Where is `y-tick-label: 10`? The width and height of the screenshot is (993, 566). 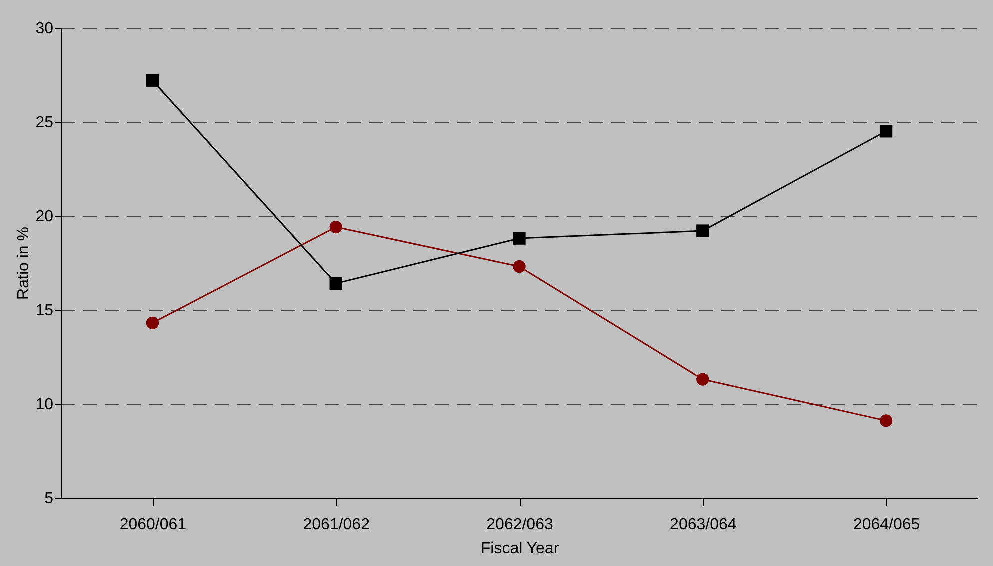 y-tick-label: 10 is located at coordinates (45, 405).